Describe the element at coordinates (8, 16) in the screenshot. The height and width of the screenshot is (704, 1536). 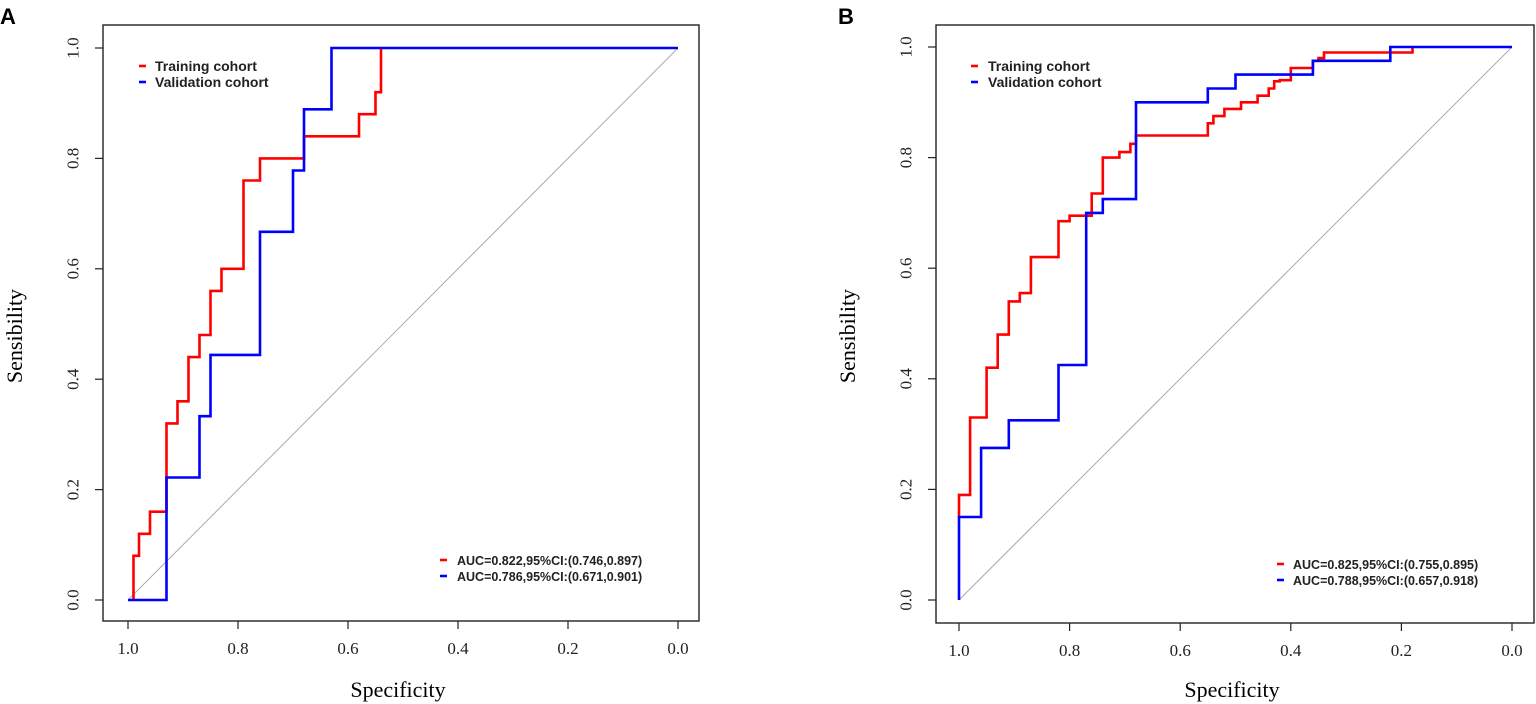
I see `panel-label-a: A` at that location.